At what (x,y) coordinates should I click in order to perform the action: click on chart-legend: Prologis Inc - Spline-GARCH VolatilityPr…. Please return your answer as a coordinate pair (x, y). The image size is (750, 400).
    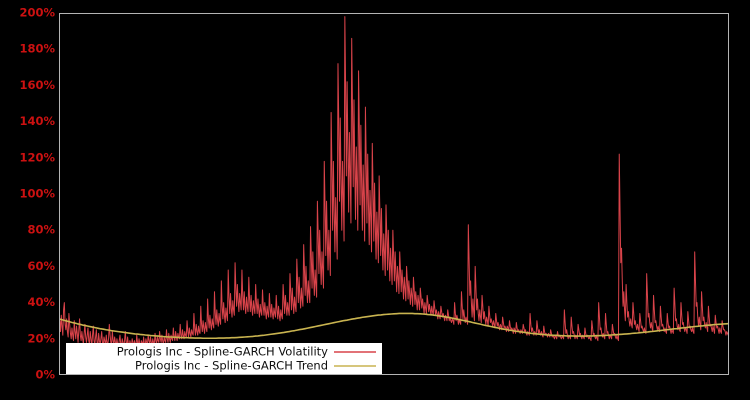
    Looking at the image, I should click on (224, 358).